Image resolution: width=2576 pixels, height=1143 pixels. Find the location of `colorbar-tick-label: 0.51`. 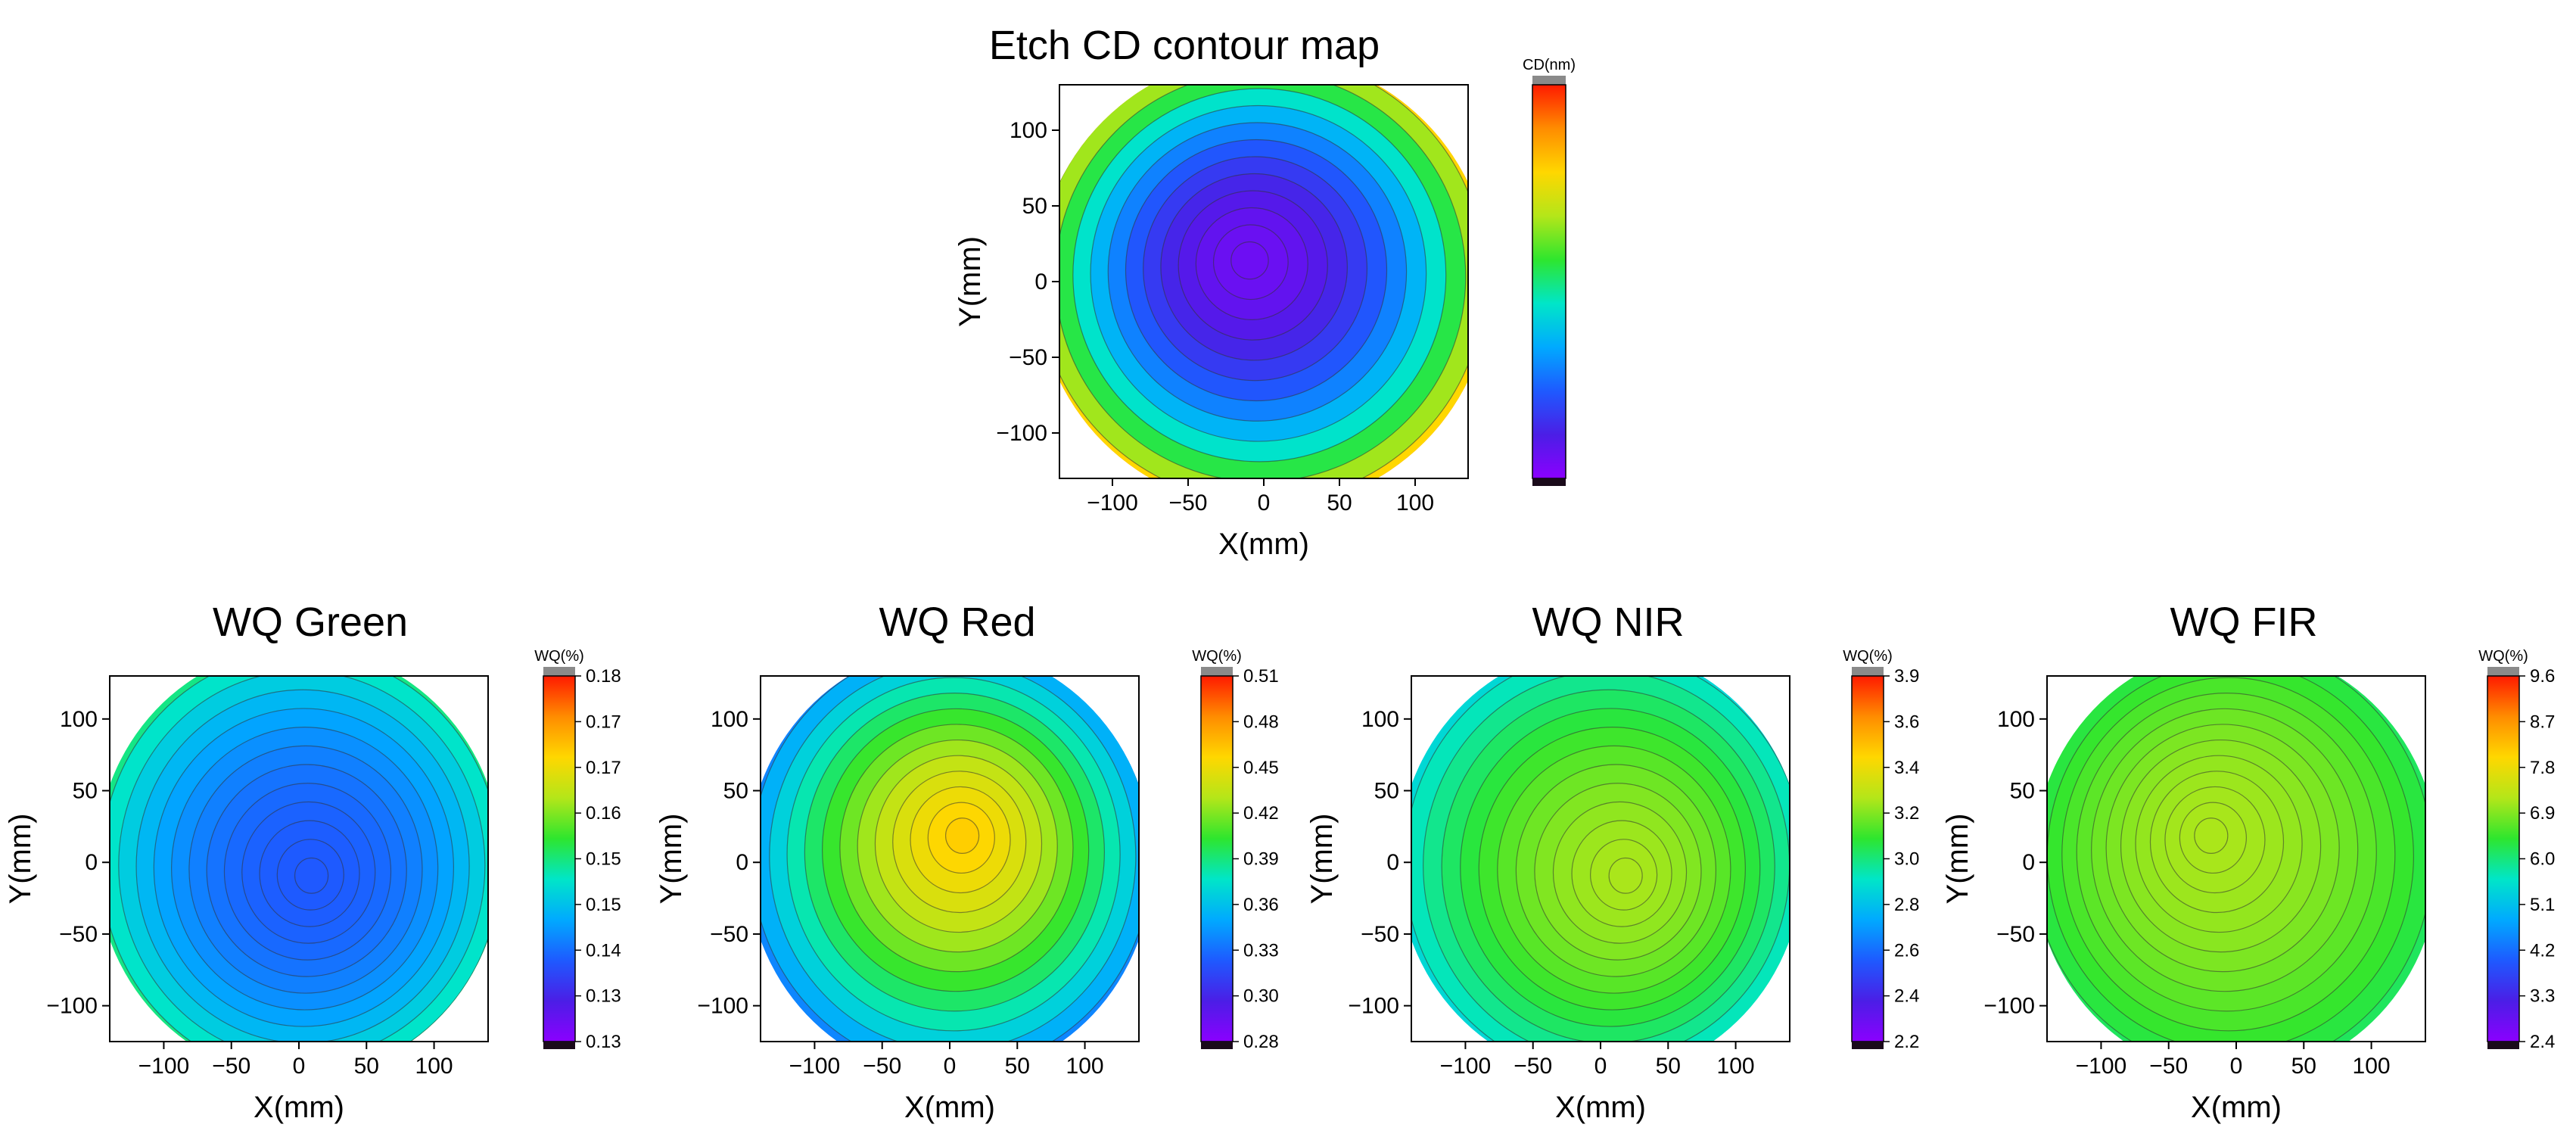

colorbar-tick-label: 0.51 is located at coordinates (1261, 677).